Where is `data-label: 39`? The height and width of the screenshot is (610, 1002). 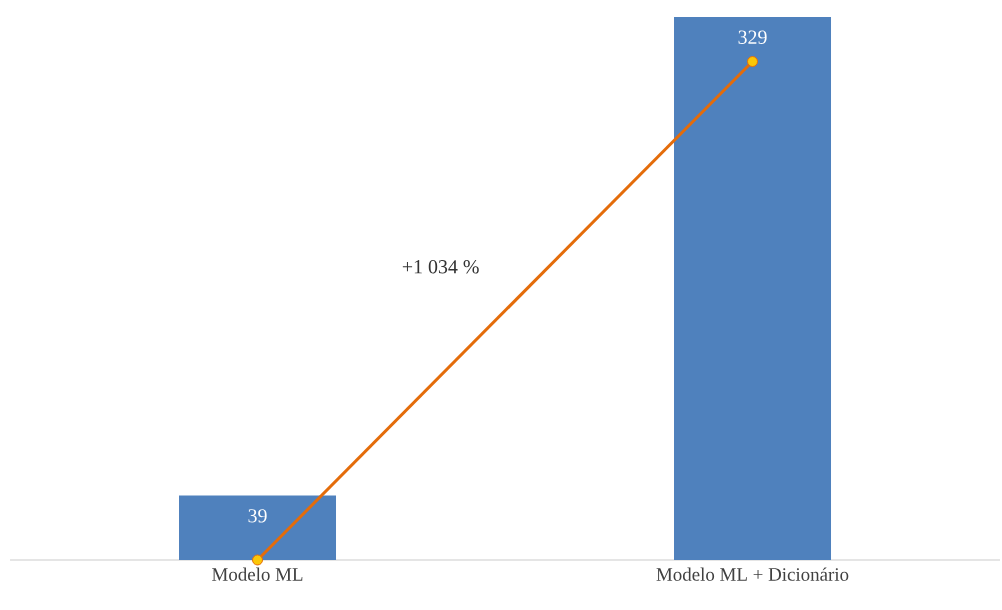
data-label: 39 is located at coordinates (257, 516).